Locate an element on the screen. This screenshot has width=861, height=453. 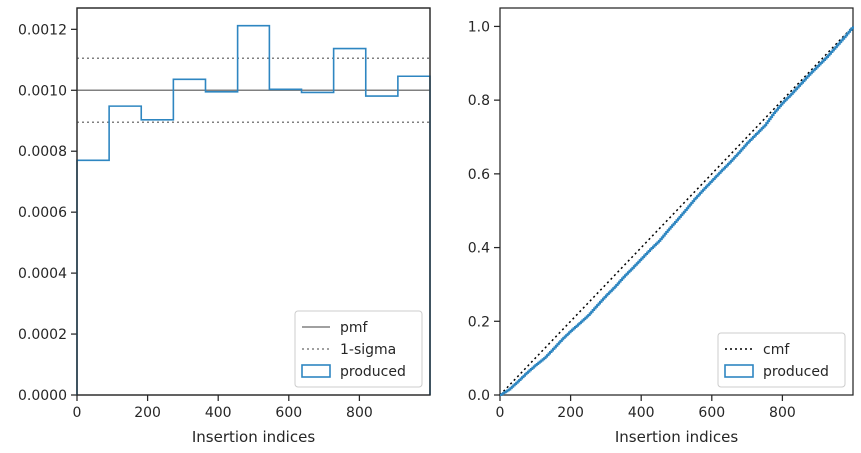
y-tick-label: 0.0012 is located at coordinates (42, 30).